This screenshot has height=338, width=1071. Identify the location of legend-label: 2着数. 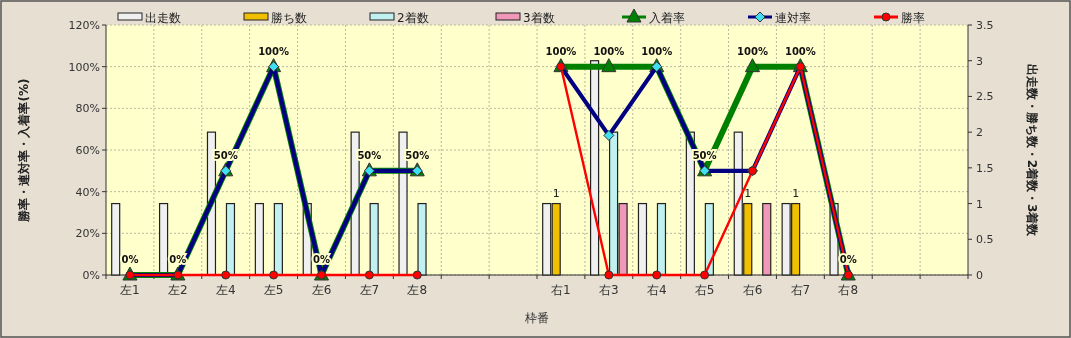
(413, 18).